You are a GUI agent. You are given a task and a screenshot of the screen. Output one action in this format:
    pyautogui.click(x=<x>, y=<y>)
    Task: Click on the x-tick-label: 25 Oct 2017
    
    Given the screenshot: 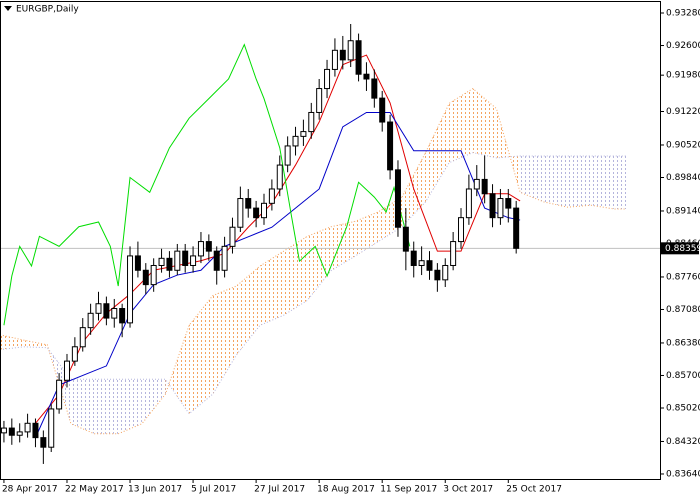 What is the action you would take?
    pyautogui.click(x=534, y=490)
    